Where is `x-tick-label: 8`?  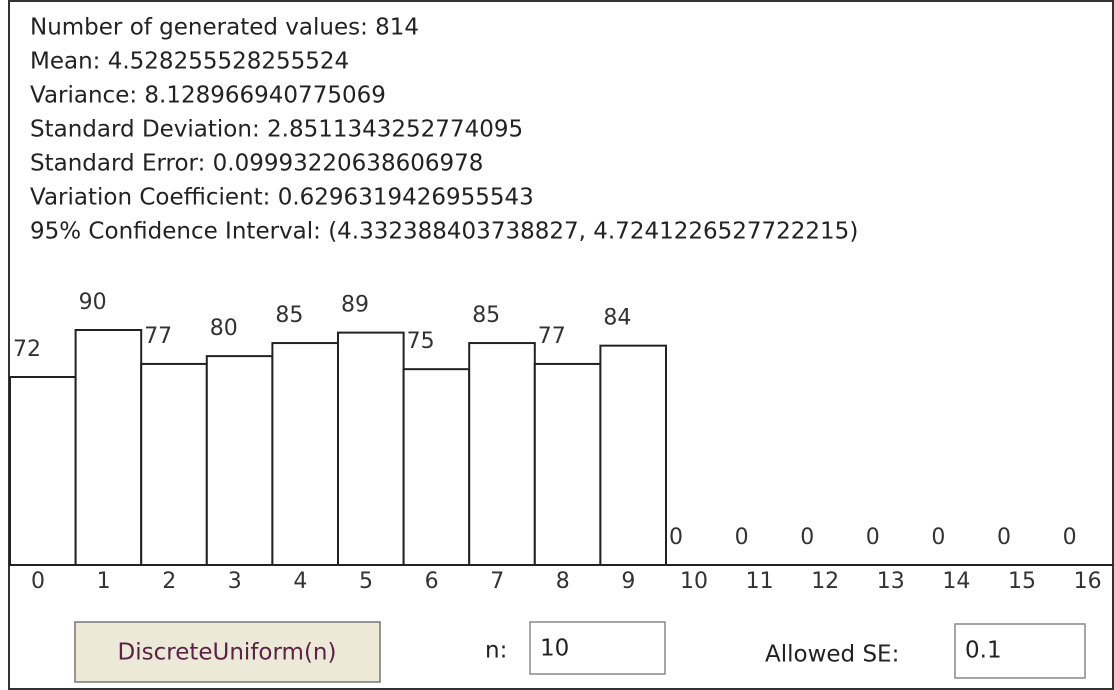
x-tick-label: 8 is located at coordinates (563, 581).